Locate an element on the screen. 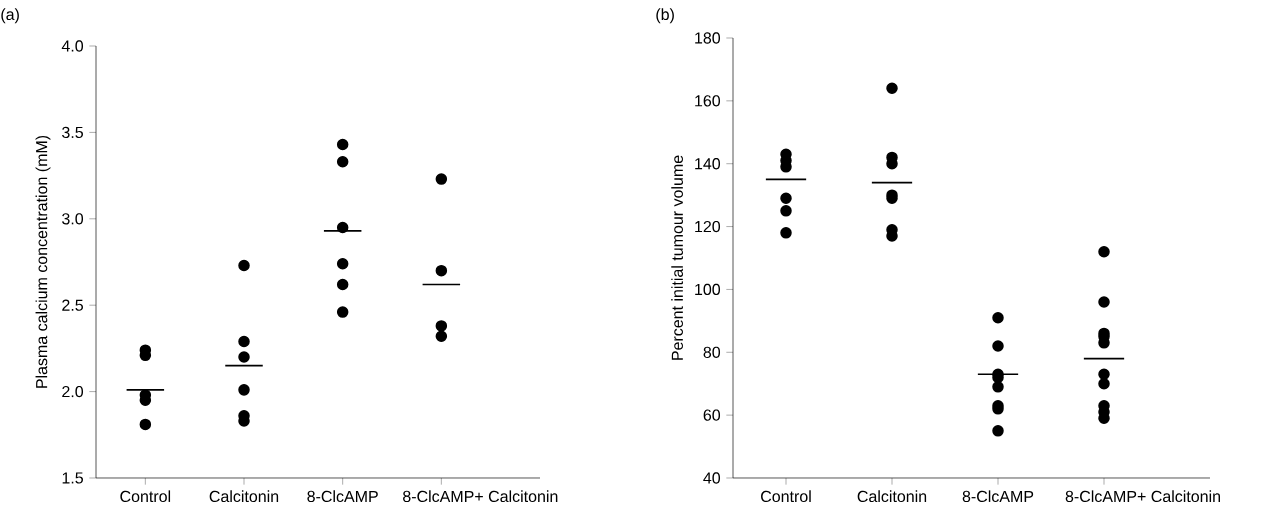 The width and height of the screenshot is (1274, 510). y-tick-label: 3.0 is located at coordinates (73, 219).